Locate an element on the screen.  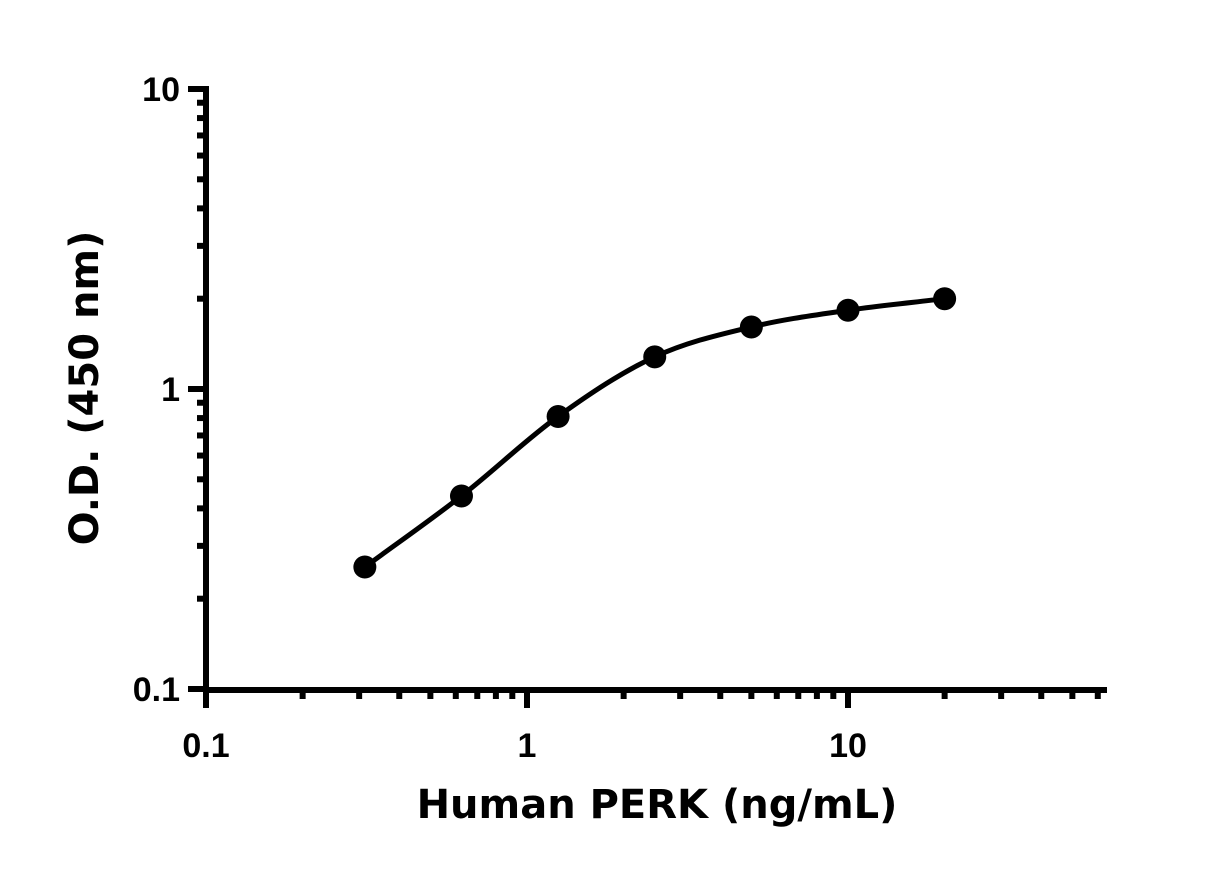
y-tick-label: 1 is located at coordinates (170, 390).